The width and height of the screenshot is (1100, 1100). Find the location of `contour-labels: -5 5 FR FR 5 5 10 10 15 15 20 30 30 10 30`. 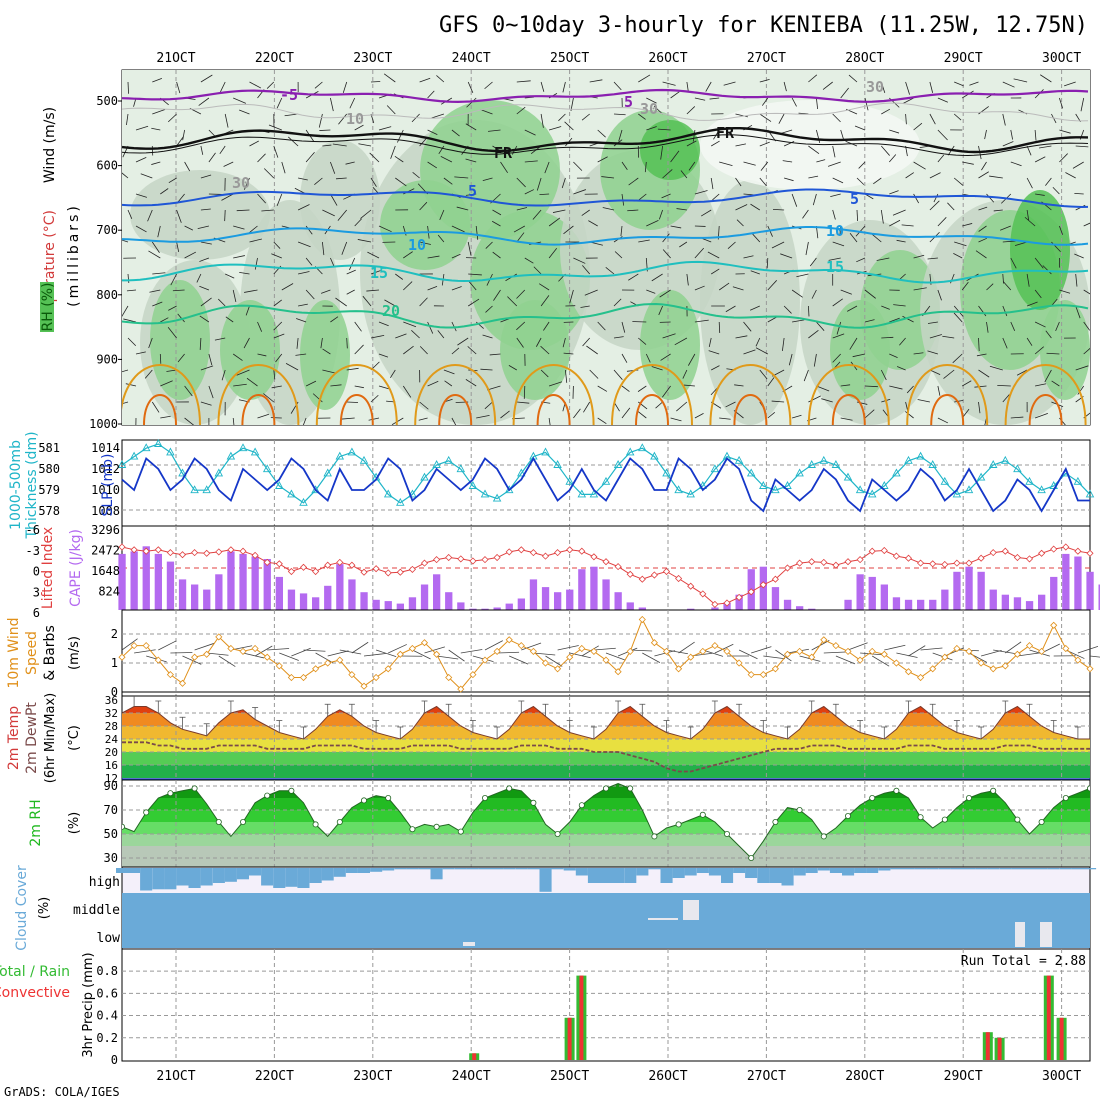

contour-labels: -5 5 FR FR 5 5 10 10 15 15 20 30 30 10 30 is located at coordinates (558, 199).